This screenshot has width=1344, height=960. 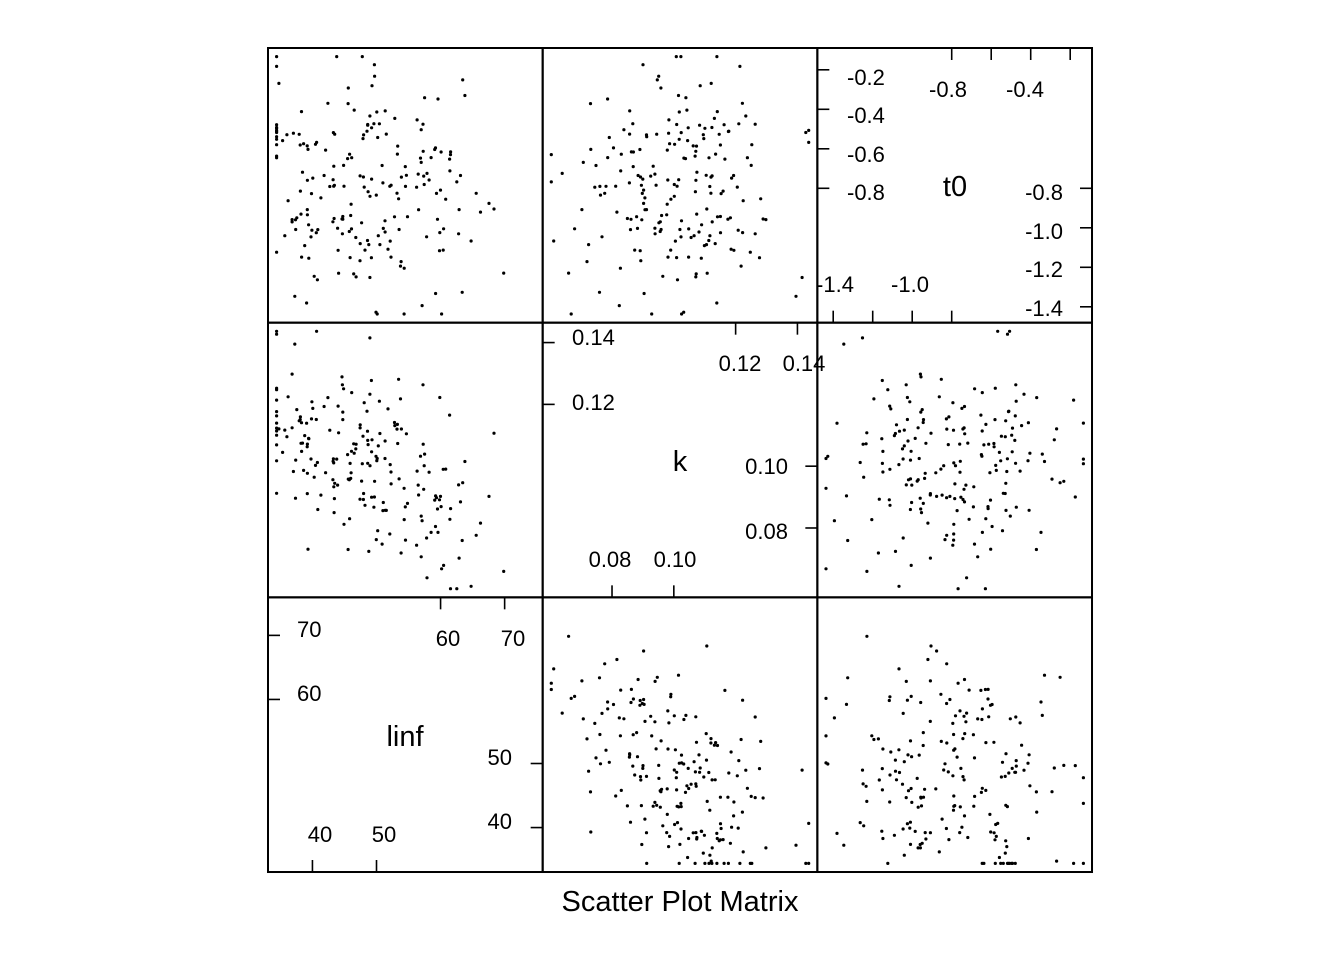 What do you see at coordinates (804, 363) in the screenshot?
I see `tick-label-k-top-014: 0.14` at bounding box center [804, 363].